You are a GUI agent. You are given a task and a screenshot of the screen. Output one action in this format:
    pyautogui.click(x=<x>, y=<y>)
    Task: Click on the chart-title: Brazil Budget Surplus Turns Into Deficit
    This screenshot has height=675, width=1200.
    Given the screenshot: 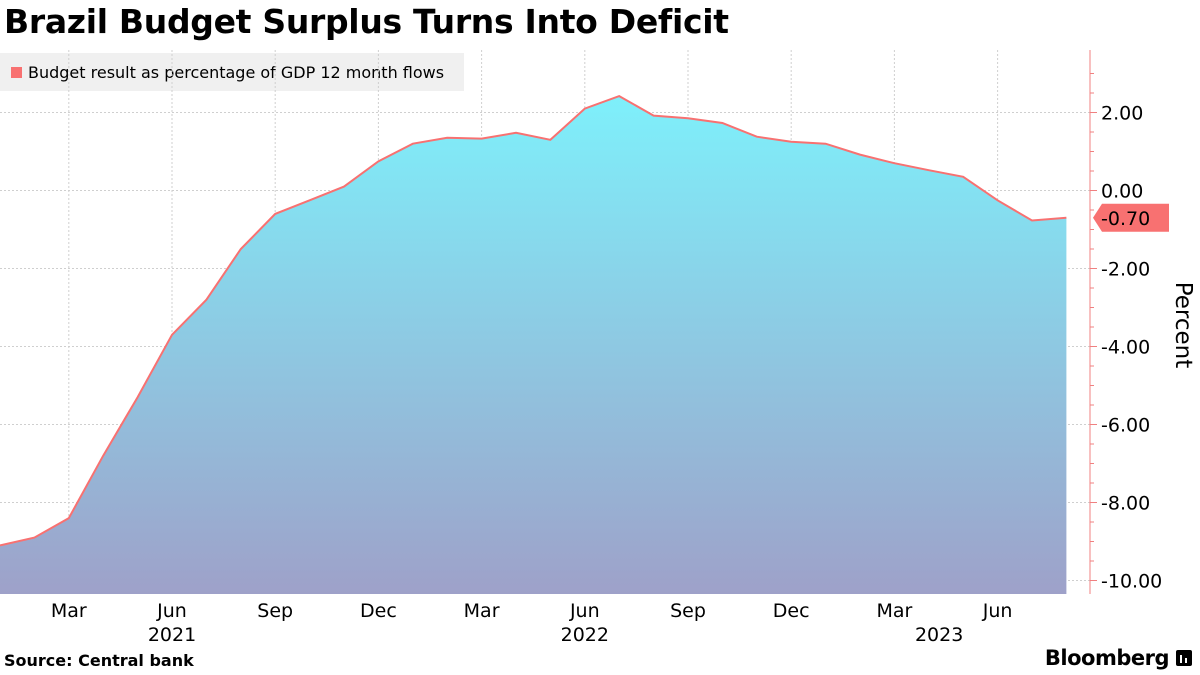 What is the action you would take?
    pyautogui.click(x=366, y=21)
    